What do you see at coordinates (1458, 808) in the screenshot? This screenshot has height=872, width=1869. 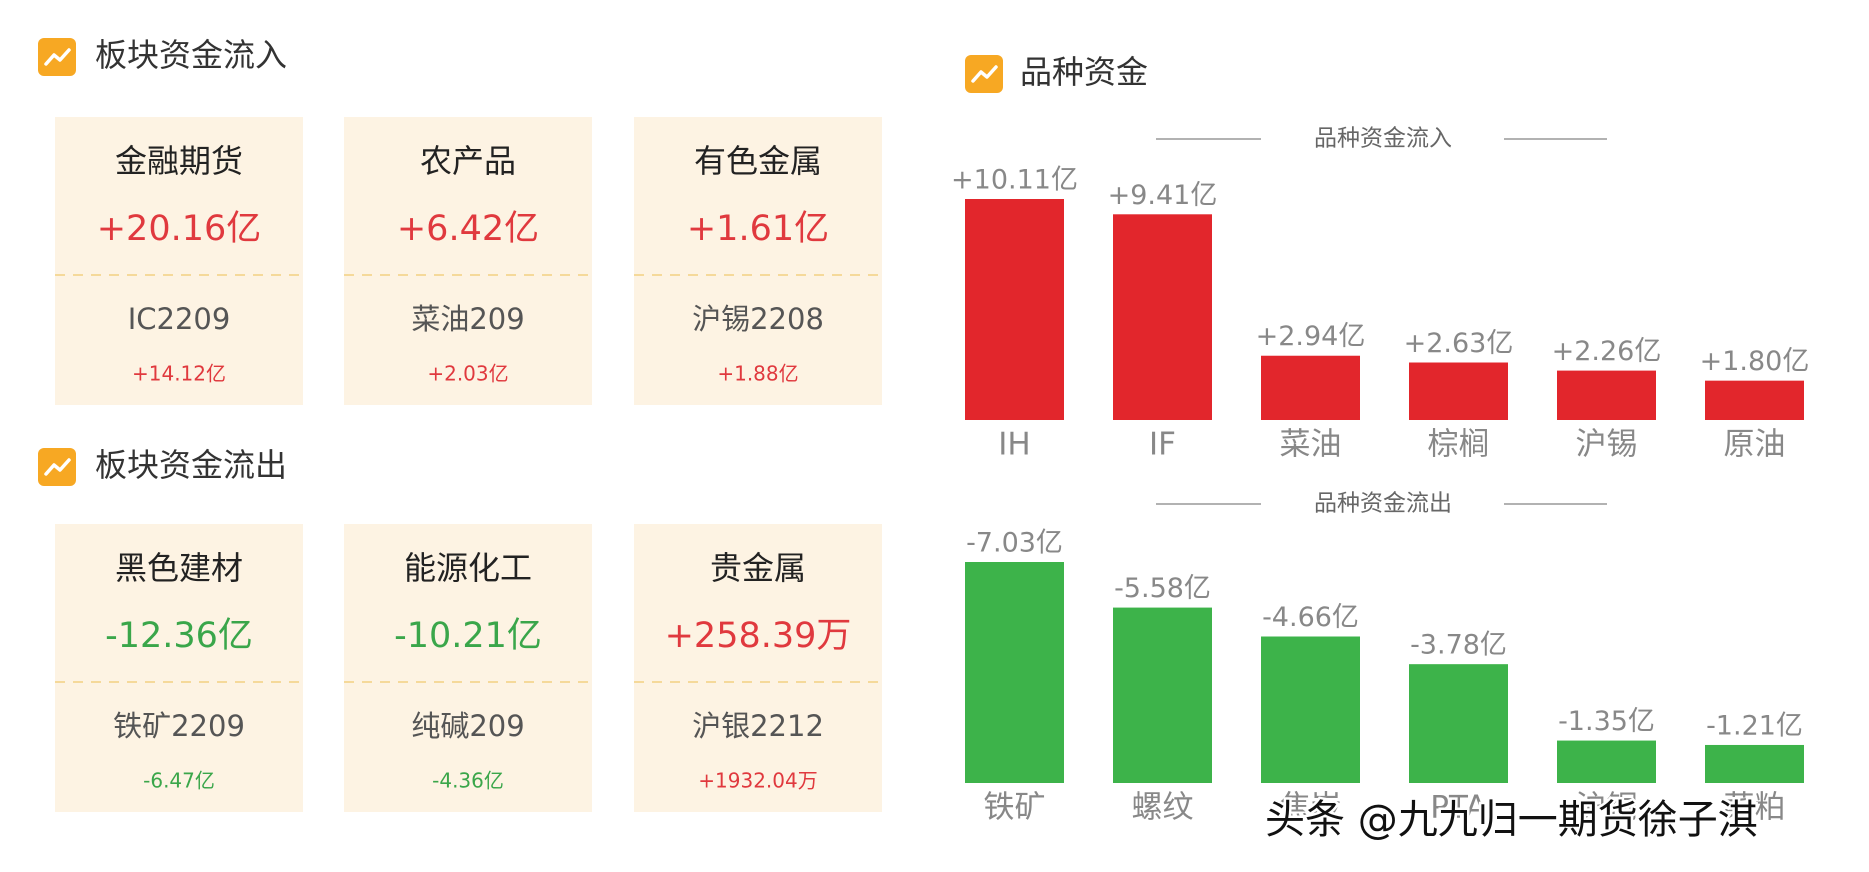 I see `x-tick-label: PTA` at bounding box center [1458, 808].